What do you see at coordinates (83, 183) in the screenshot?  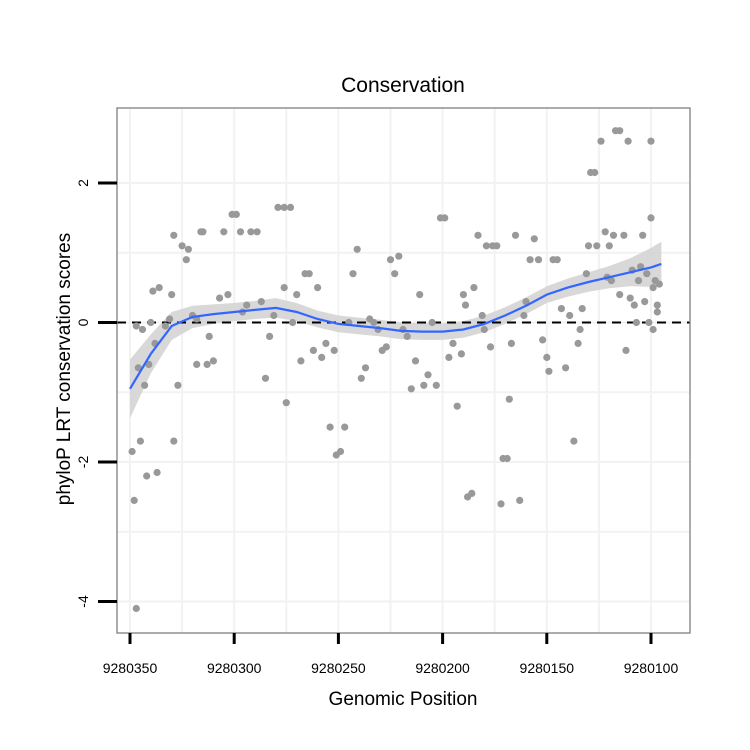 I see `y-tick-label: 2` at bounding box center [83, 183].